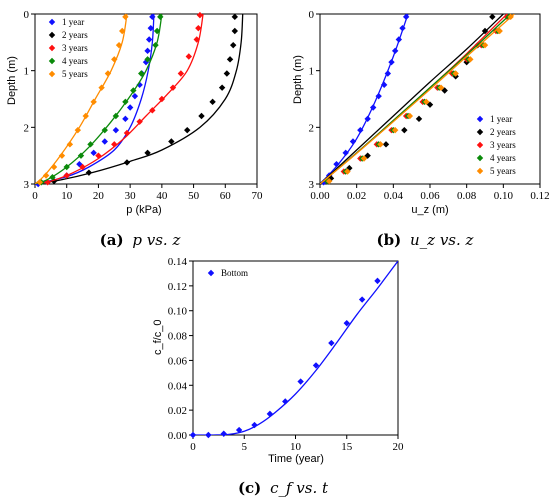 This screenshot has width=550, height=502. I want to click on caption-text-b: u_z vs. z, so click(442, 240).